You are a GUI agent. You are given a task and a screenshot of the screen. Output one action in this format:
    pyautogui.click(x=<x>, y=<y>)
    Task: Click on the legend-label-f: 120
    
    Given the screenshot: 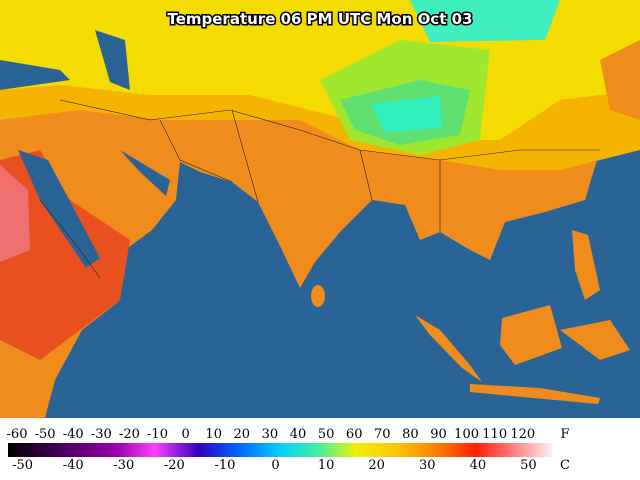 What is the action you would take?
    pyautogui.click(x=522, y=434)
    